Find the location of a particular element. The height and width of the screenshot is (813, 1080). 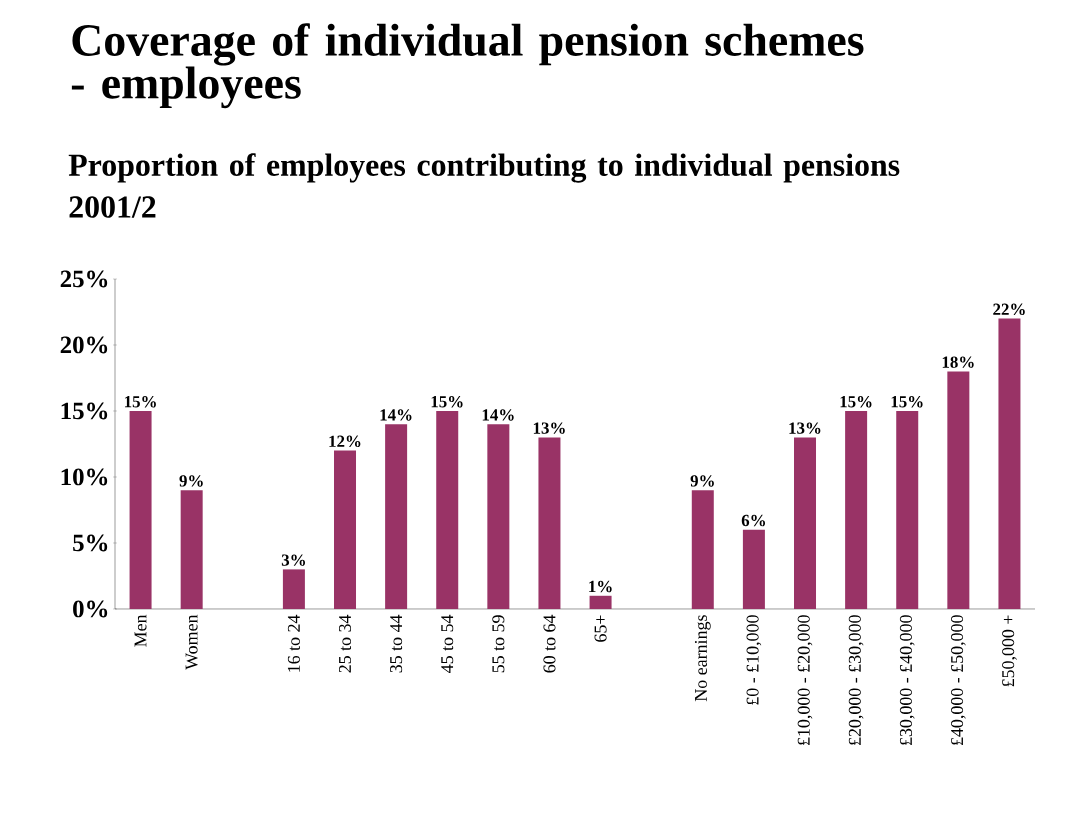

x-tick-label: No earnings is located at coordinates (702, 658).